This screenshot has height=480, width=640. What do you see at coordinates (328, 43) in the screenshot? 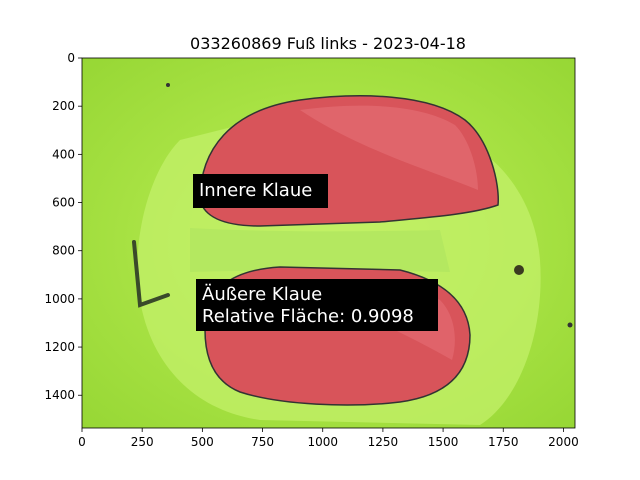
I see `plot-title: 033260869 Fuß links - 2023-04-18` at bounding box center [328, 43].